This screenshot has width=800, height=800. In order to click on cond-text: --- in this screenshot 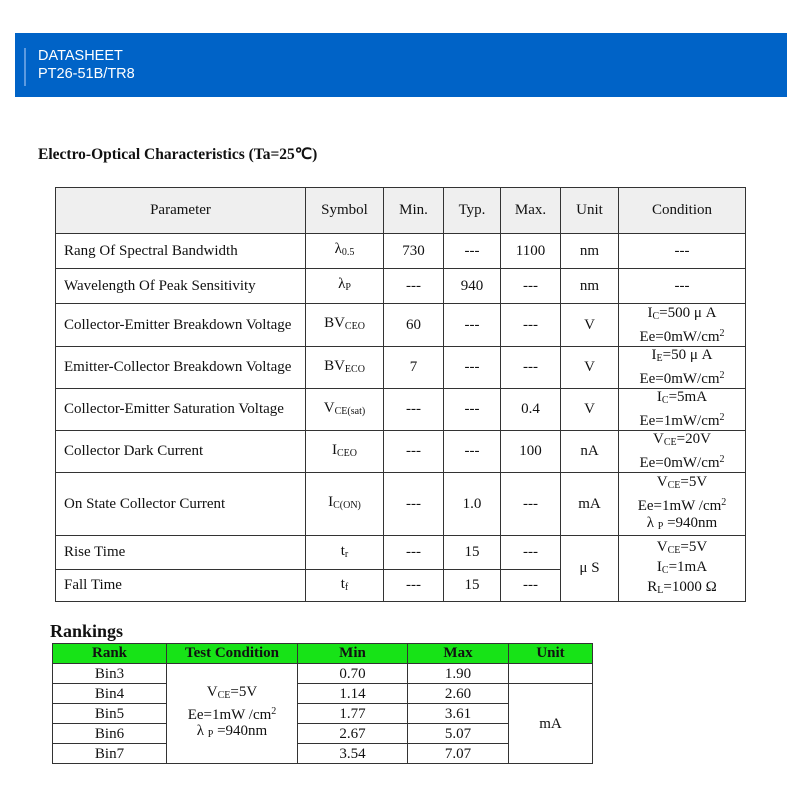, I will do `click(682, 285)`.